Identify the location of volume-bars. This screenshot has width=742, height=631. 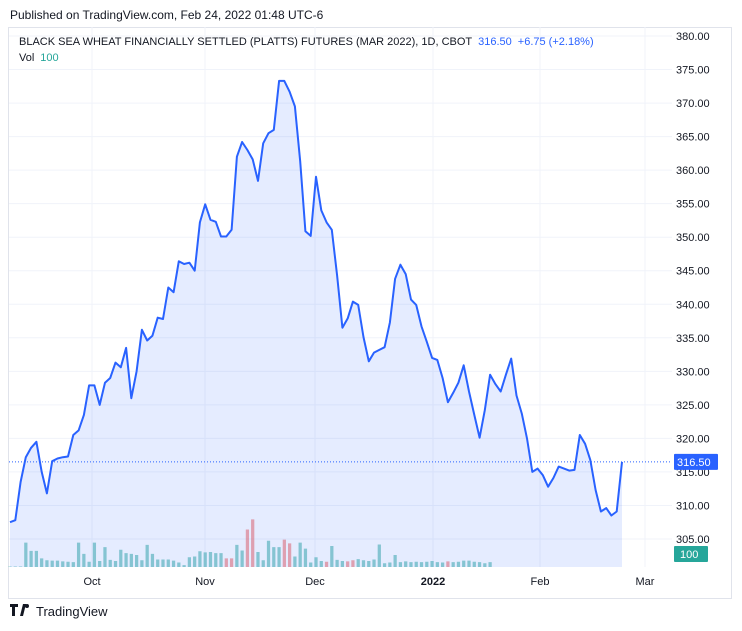
(250, 543).